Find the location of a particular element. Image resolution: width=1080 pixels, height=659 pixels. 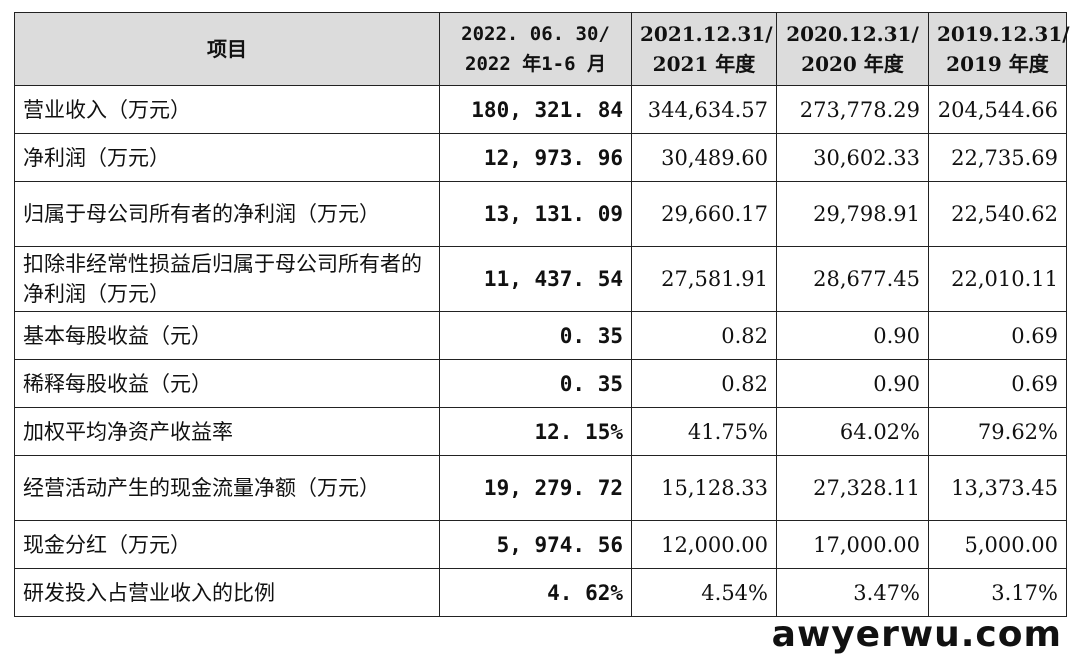

cell-2020: 30,602.33 is located at coordinates (852, 157).